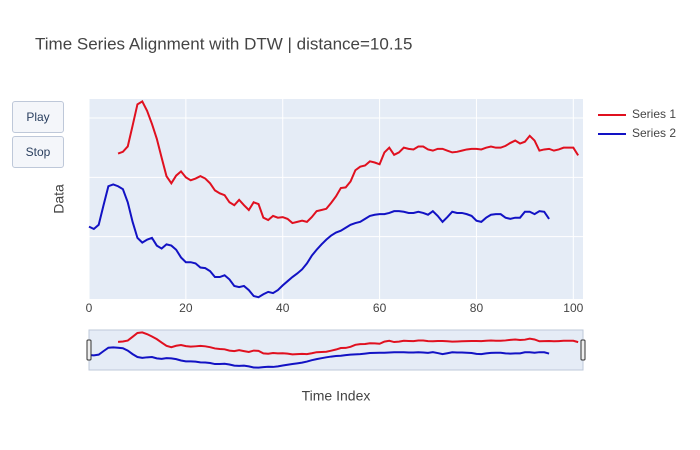 Image resolution: width=700 pixels, height=450 pixels. Describe the element at coordinates (654, 114) in the screenshot. I see `legend-label: Series 1` at that location.